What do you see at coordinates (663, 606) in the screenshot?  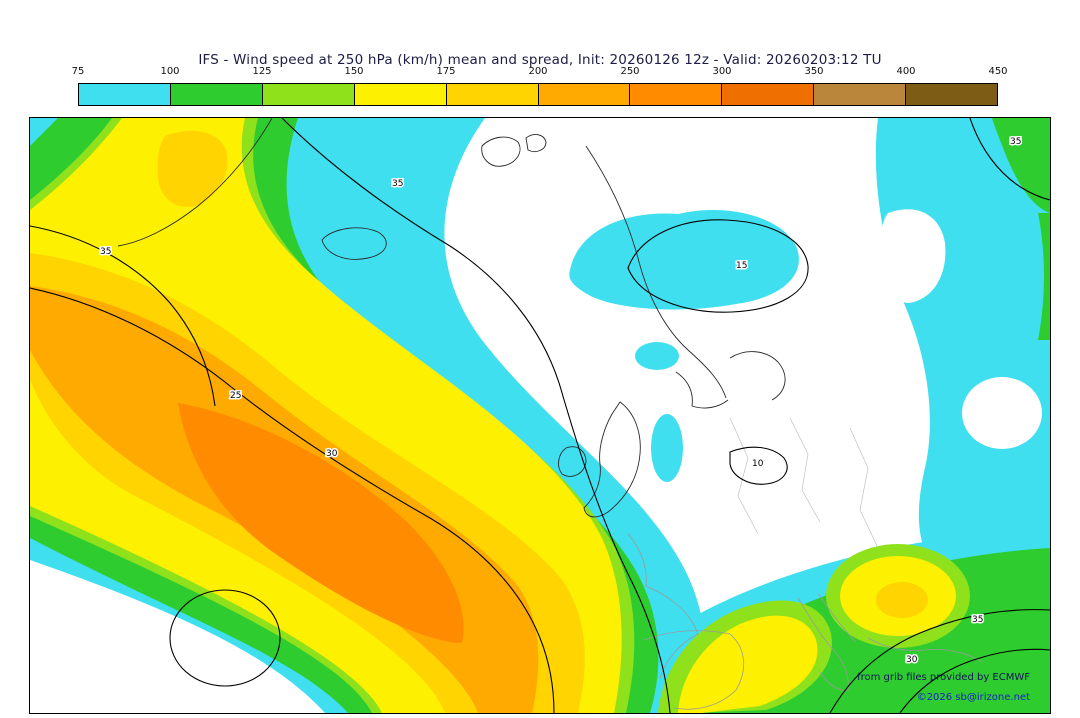 I see `coastline-france` at bounding box center [663, 606].